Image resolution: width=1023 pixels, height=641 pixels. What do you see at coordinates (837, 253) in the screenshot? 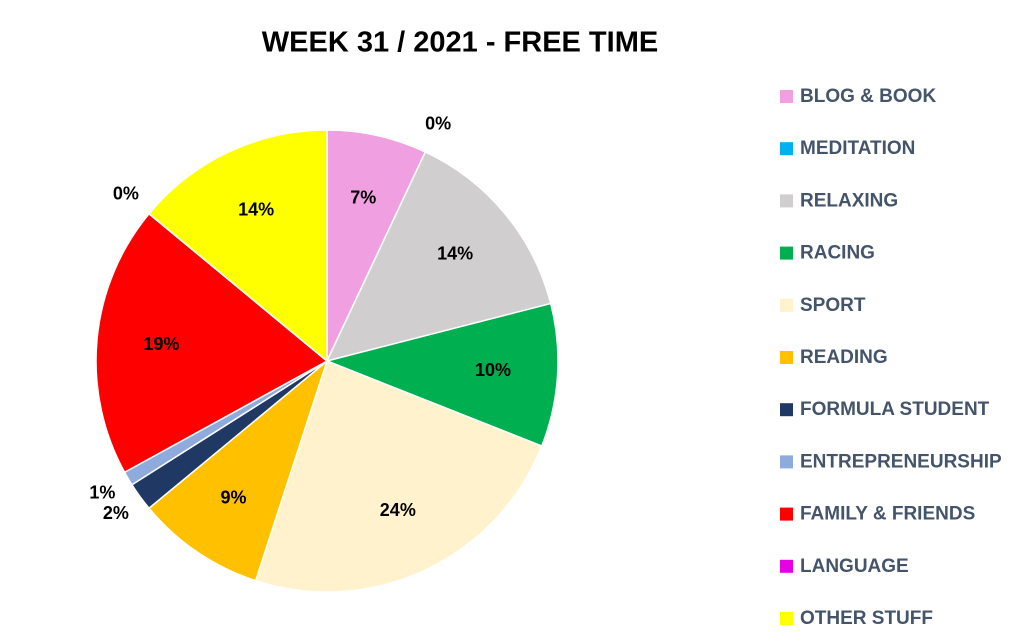
I see `legend-label: RACING` at bounding box center [837, 253].